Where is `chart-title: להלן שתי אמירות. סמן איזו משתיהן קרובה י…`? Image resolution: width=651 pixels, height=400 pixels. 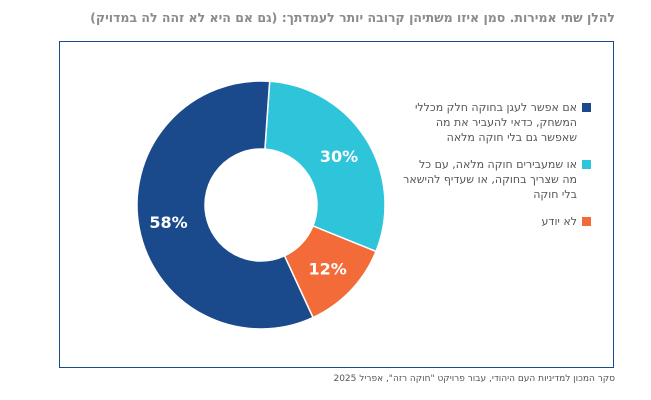 chart-title: להלן שתי אמירות. סמן איזו משתיהן קרובה י… is located at coordinates (352, 17).